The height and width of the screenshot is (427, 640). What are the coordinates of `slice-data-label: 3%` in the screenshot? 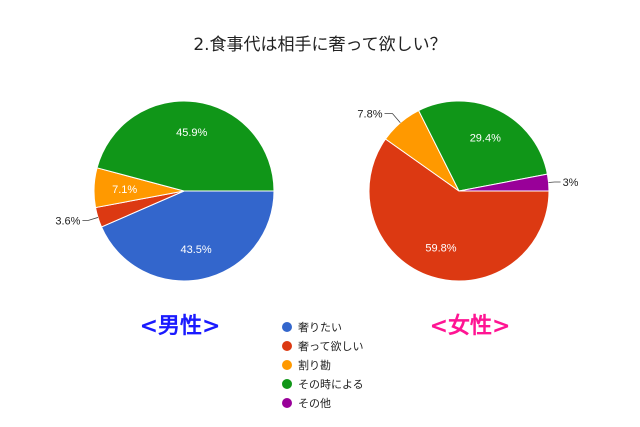 It's located at (571, 183).